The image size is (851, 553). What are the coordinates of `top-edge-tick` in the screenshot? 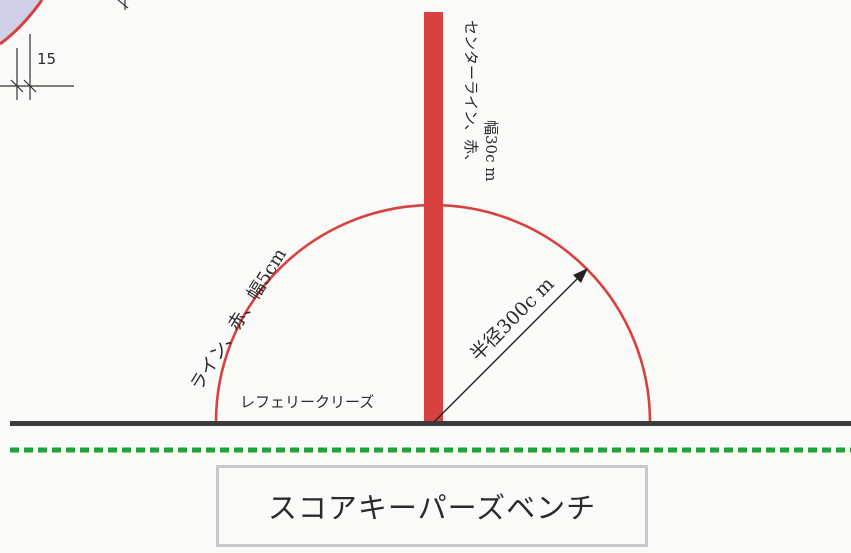 It's located at (123, 4).